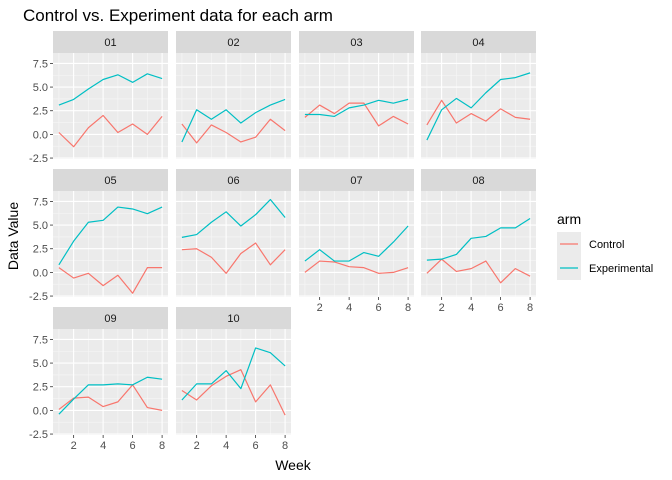 The image size is (672, 480). What do you see at coordinates (293, 465) in the screenshot?
I see `x-axis-title: Week` at bounding box center [293, 465].